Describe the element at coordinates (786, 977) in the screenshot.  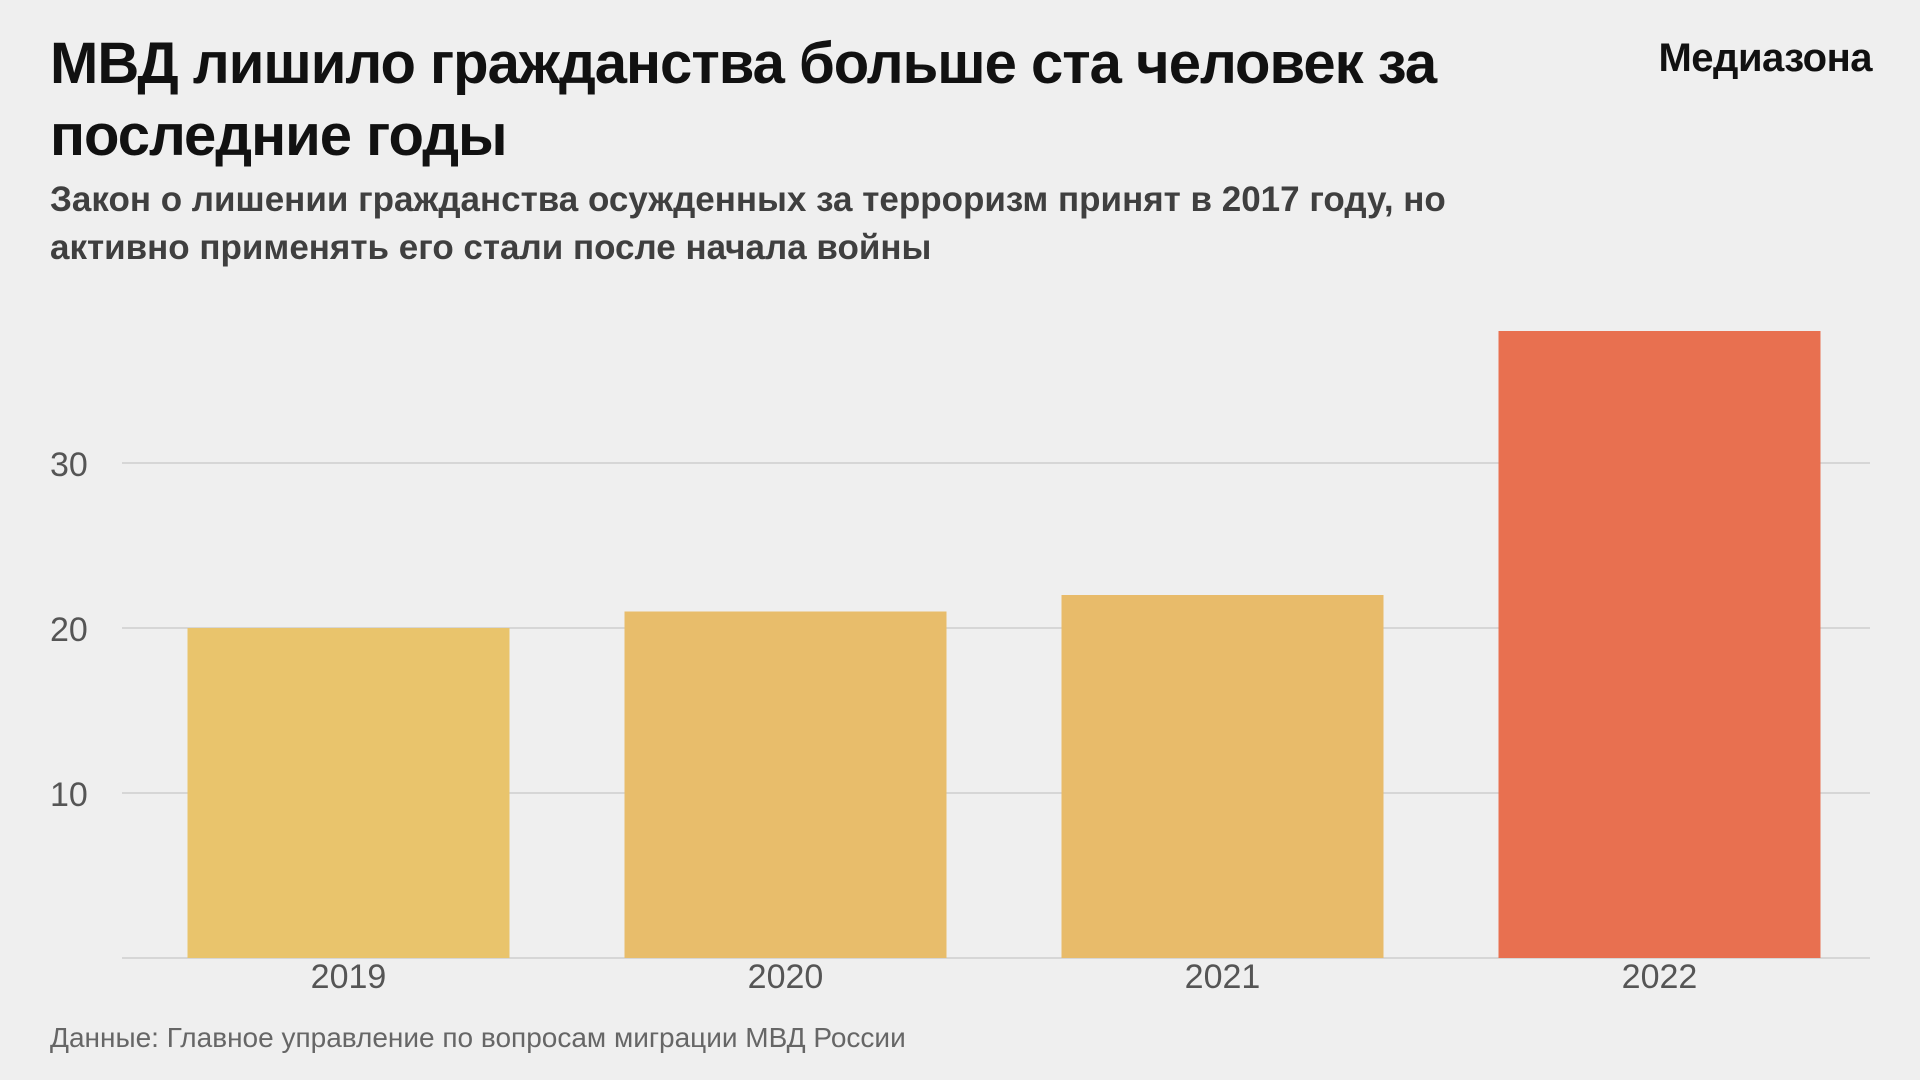
I see `x-tick-label: 2020` at that location.